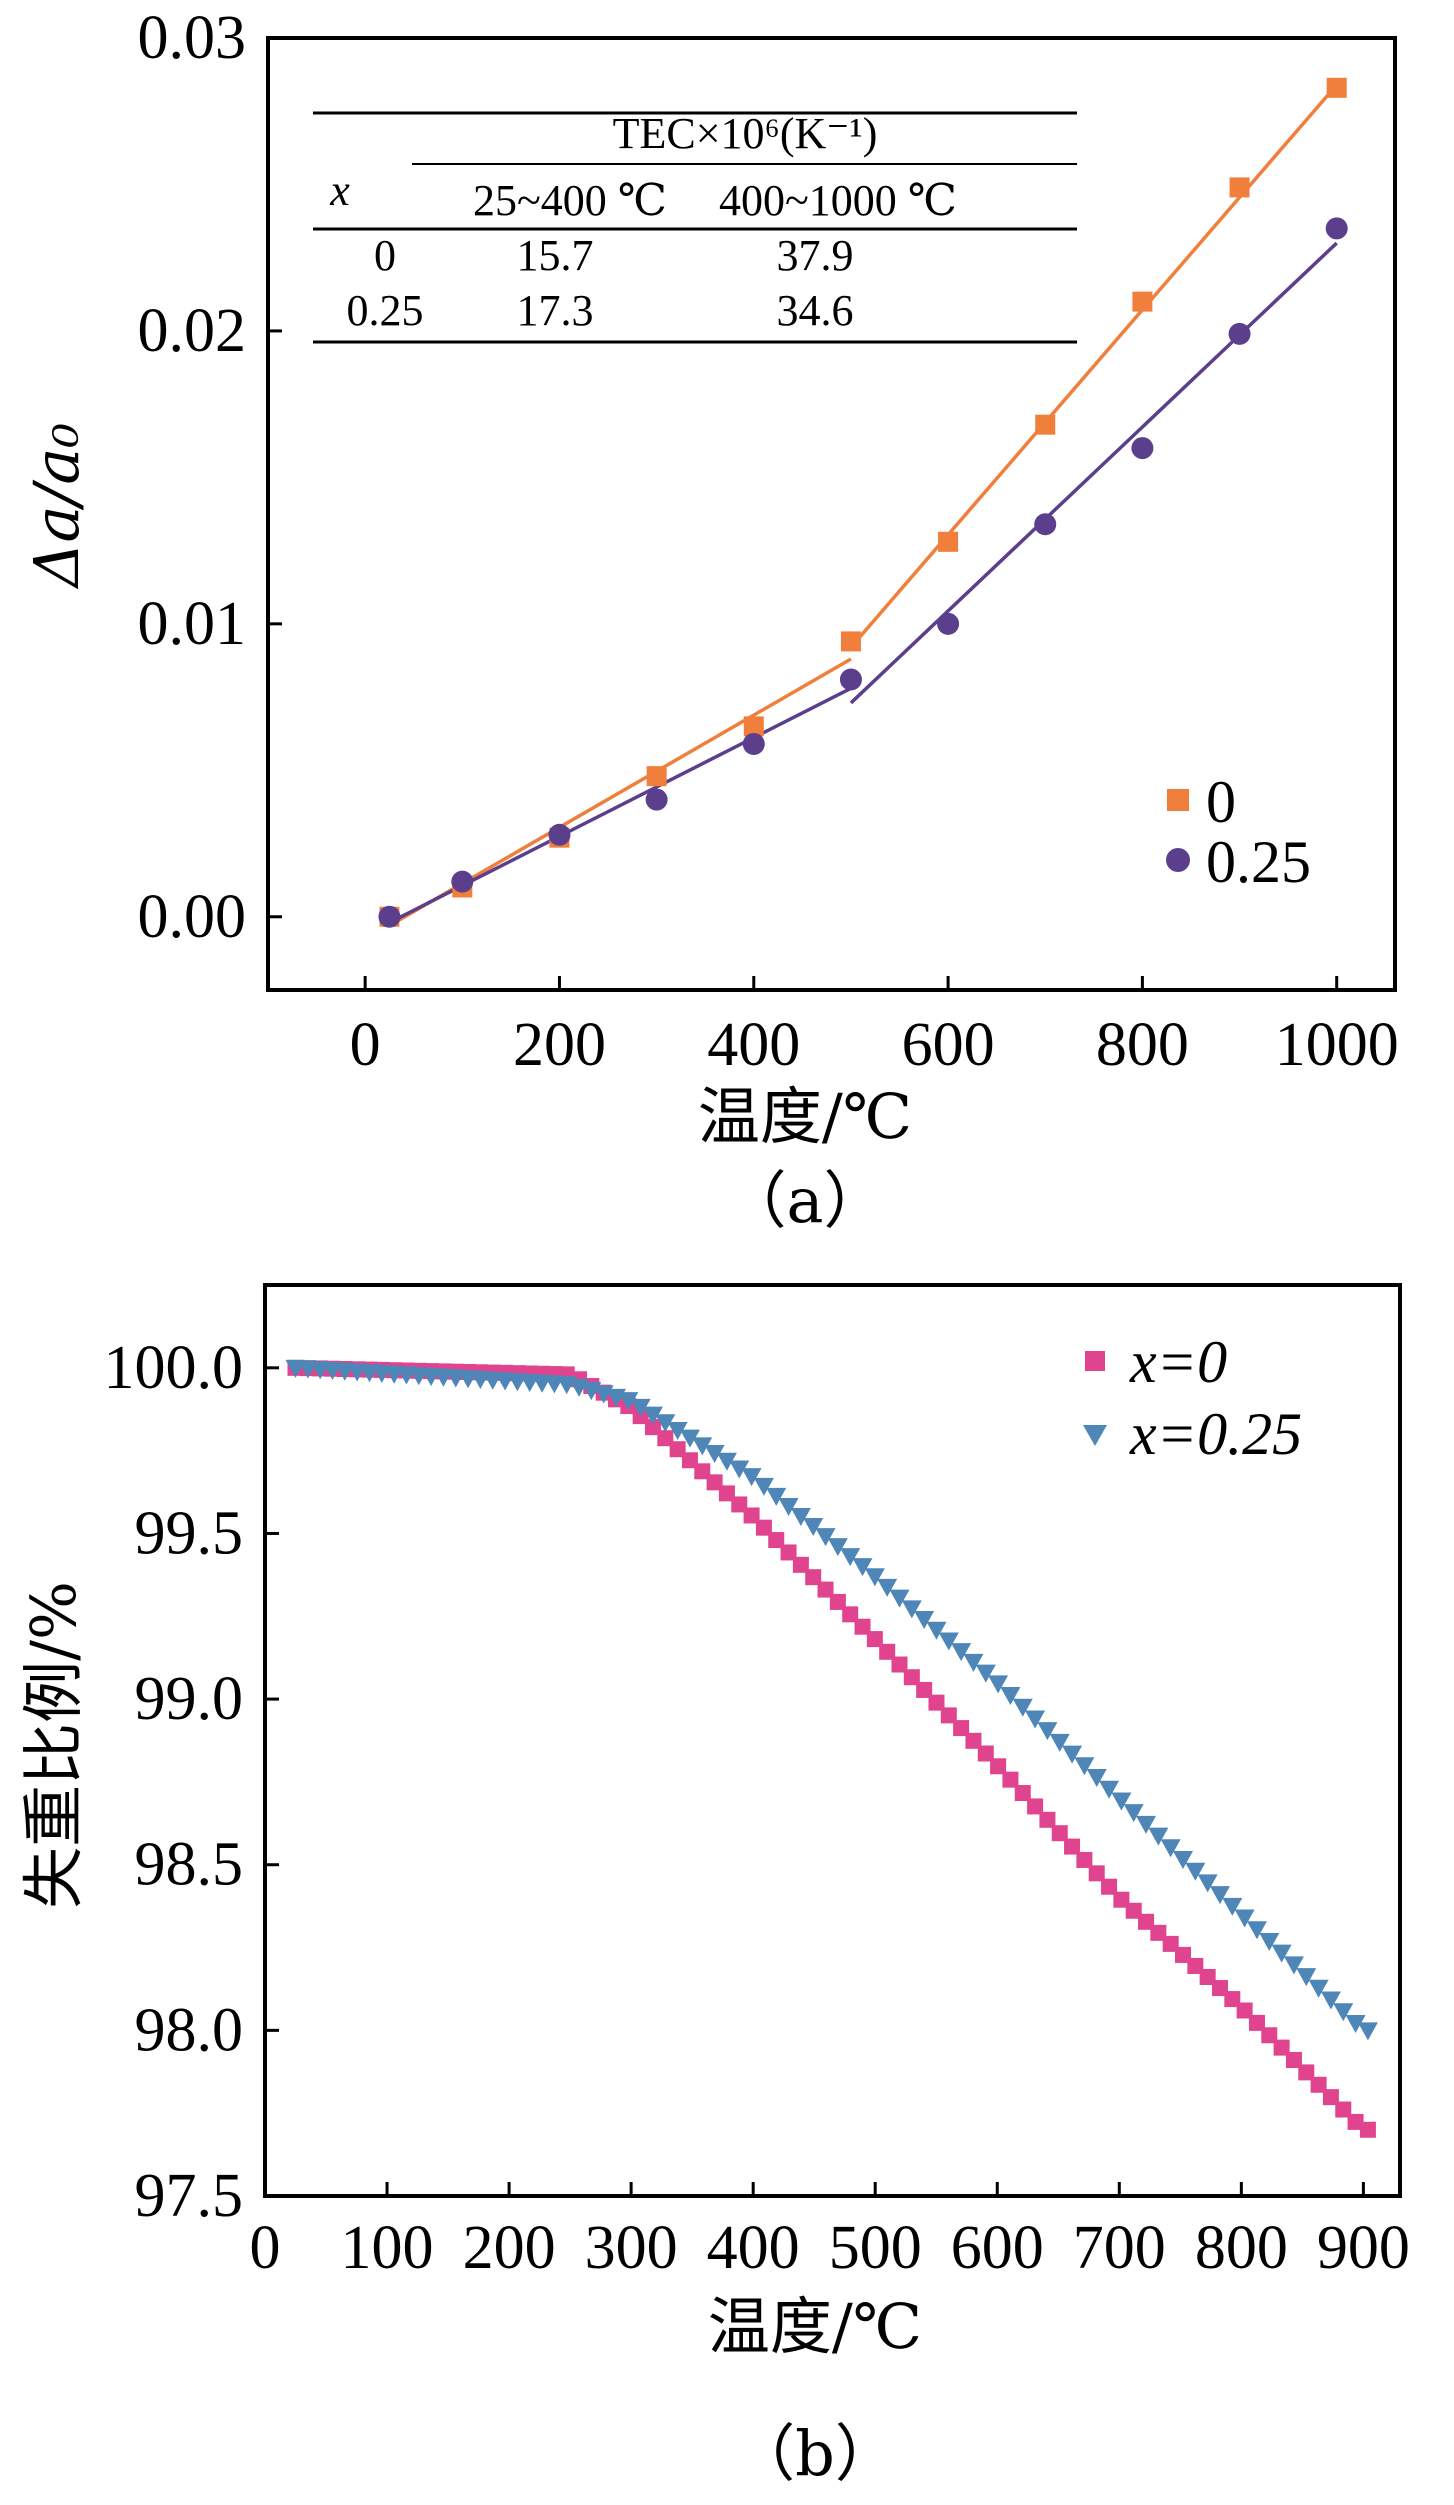 This screenshot has height=2505, width=1454. Describe the element at coordinates (189, 1865) in the screenshot. I see `y-tick-label-b: 98.5` at that location.